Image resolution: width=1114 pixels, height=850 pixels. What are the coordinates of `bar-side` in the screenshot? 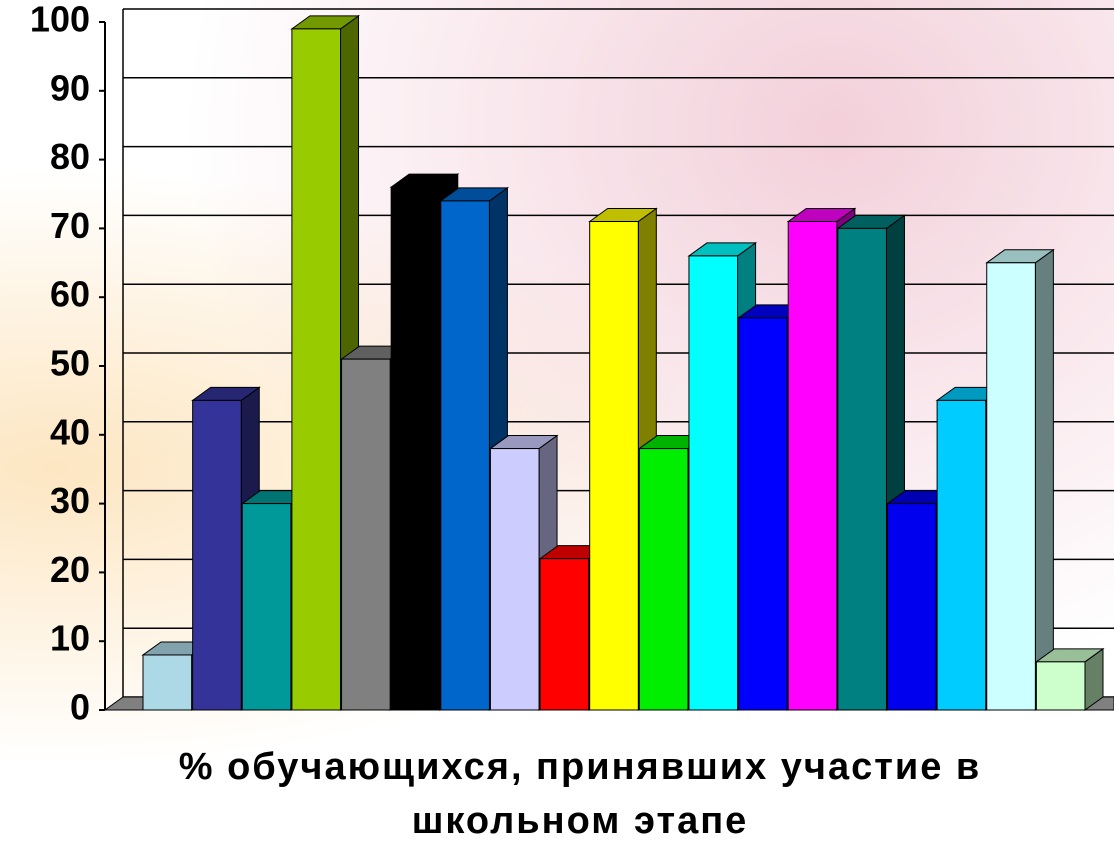 It's located at (1044, 479).